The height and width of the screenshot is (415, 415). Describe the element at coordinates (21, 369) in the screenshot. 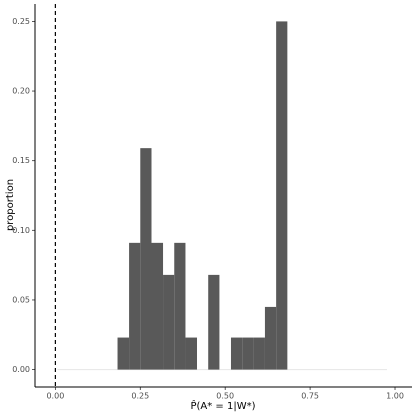

I see `y-tick-label: 0.00` at that location.